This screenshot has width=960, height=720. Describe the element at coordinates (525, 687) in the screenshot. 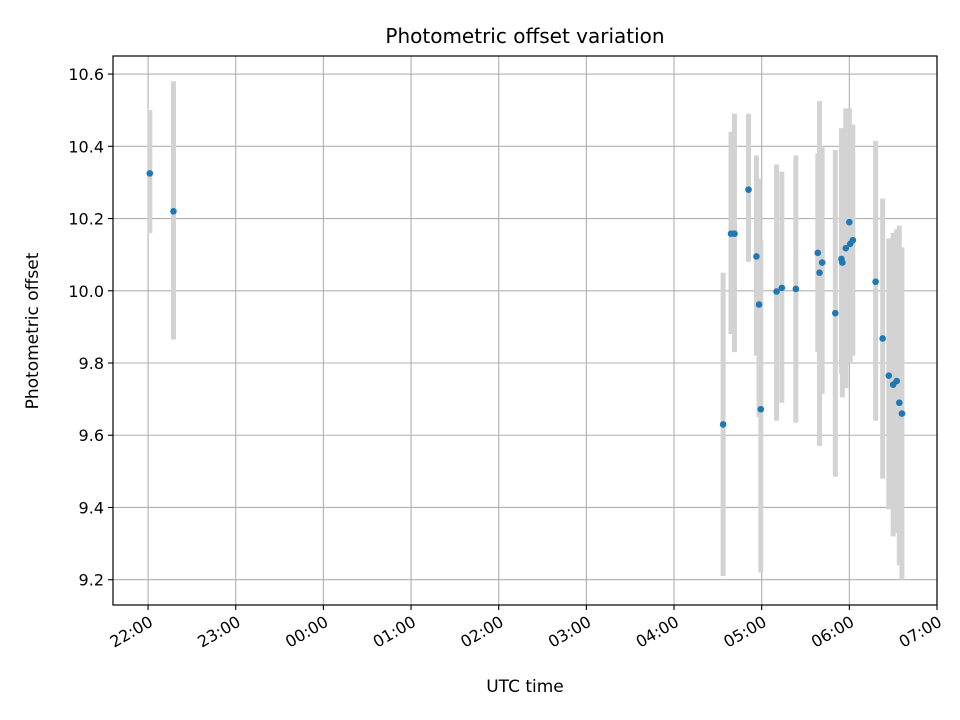

I see `x-axis-label: UTC time` at that location.